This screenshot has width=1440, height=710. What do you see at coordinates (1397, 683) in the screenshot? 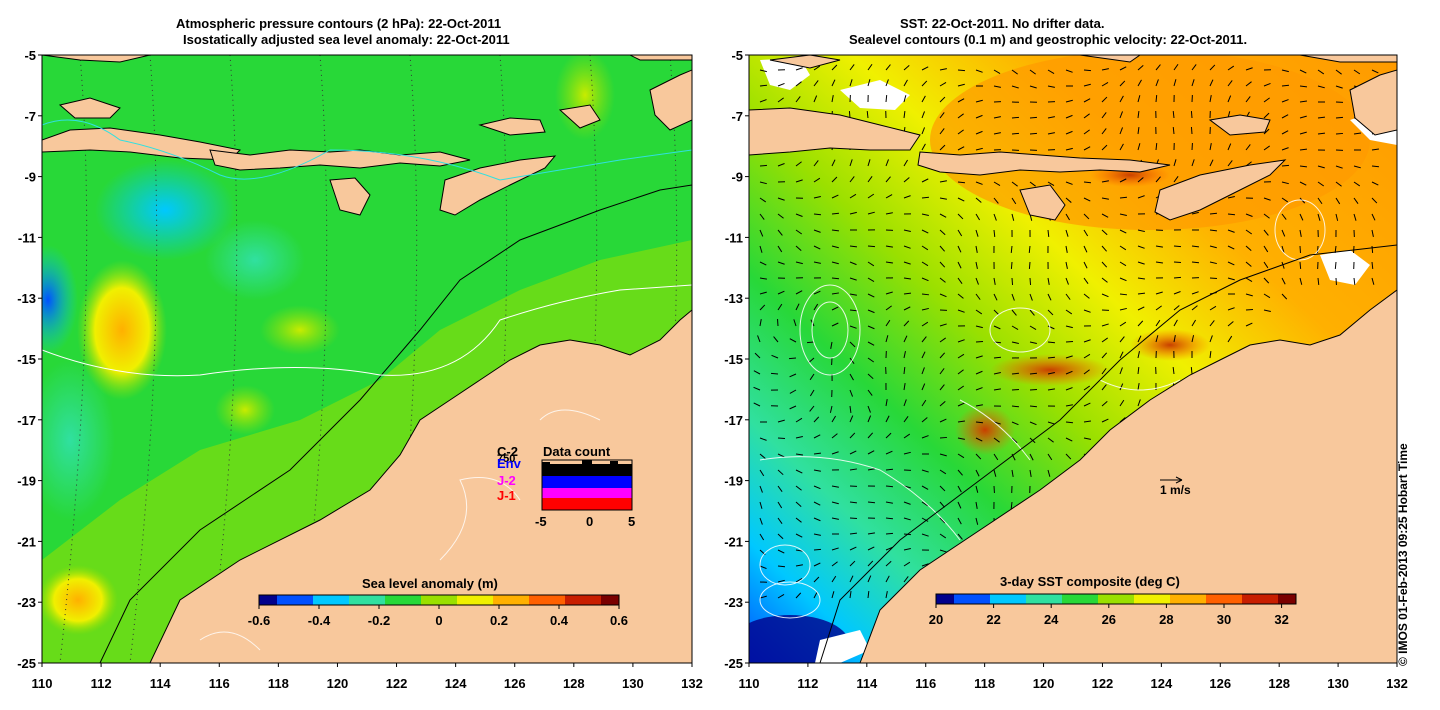
I see `lon-tick-label: 132` at bounding box center [1397, 683].